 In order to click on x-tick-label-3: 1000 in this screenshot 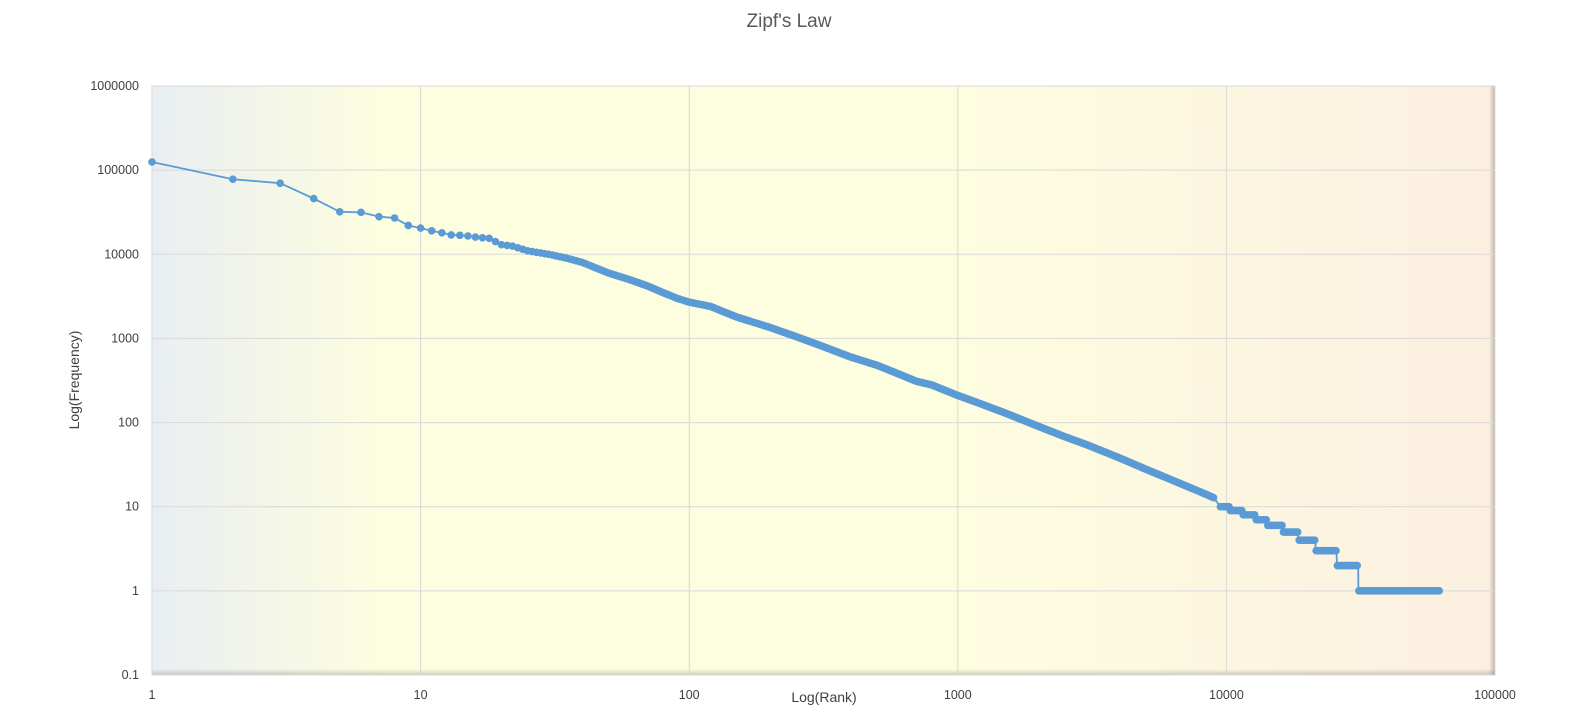, I will do `click(958, 695)`.